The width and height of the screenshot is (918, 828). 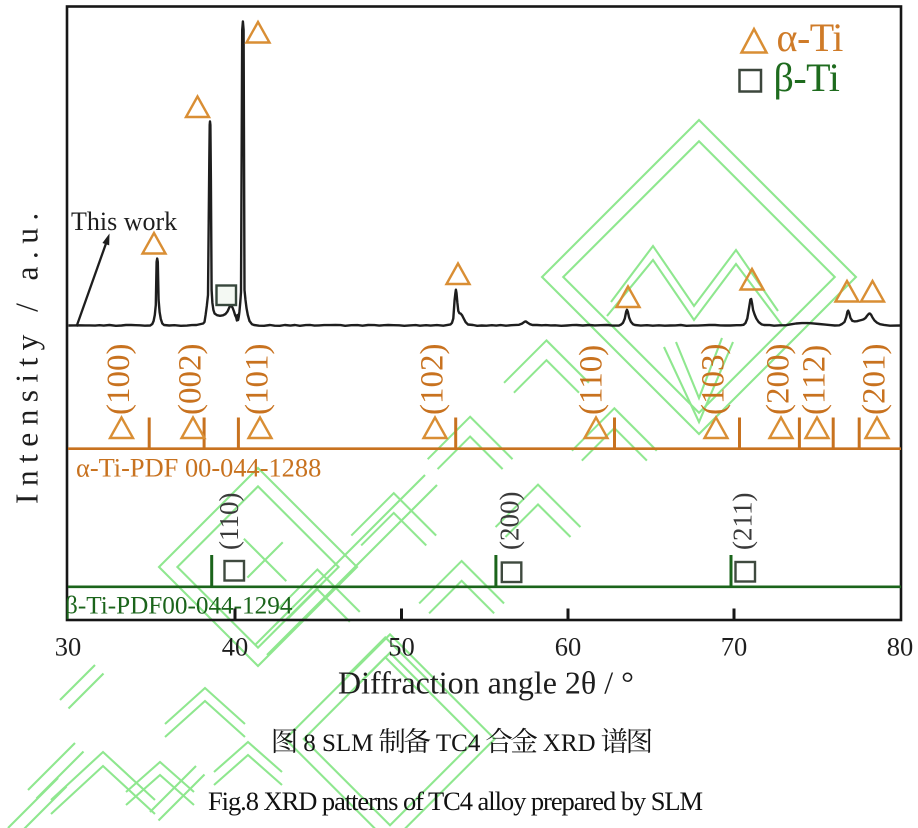 What do you see at coordinates (734, 646) in the screenshot?
I see `svg-text: 70` at bounding box center [734, 646].